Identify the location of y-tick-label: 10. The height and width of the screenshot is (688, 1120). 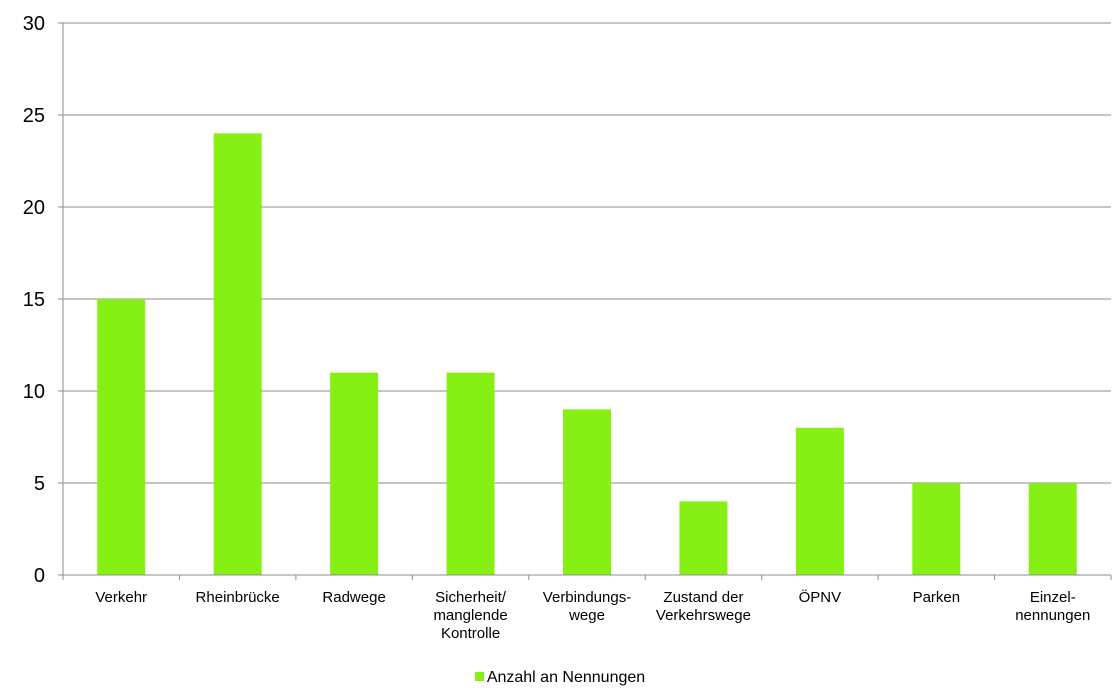
(34, 392).